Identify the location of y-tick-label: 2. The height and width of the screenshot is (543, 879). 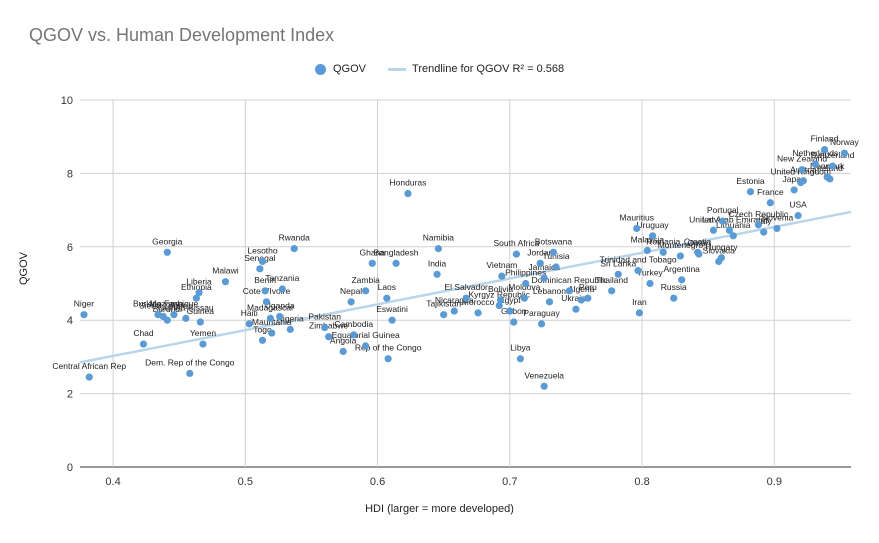
(70, 395).